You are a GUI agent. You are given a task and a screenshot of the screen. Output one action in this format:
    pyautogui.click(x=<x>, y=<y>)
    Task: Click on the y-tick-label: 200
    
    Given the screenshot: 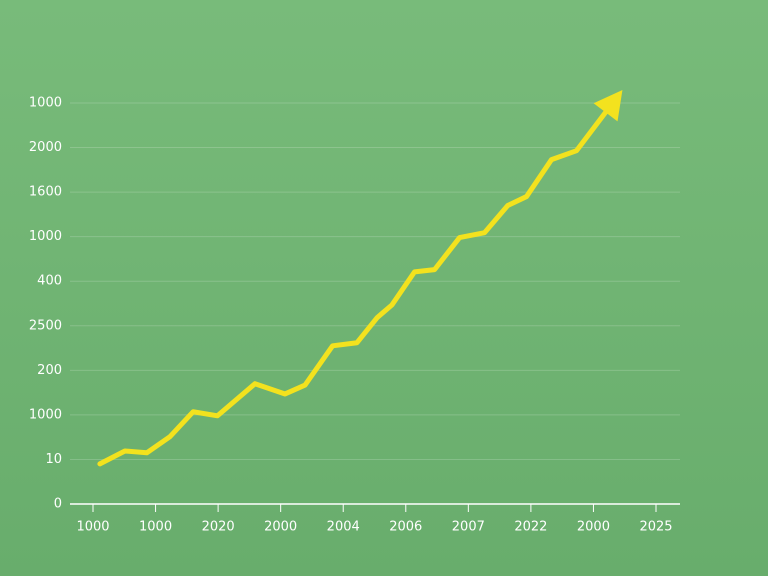 What is the action you would take?
    pyautogui.click(x=49, y=370)
    